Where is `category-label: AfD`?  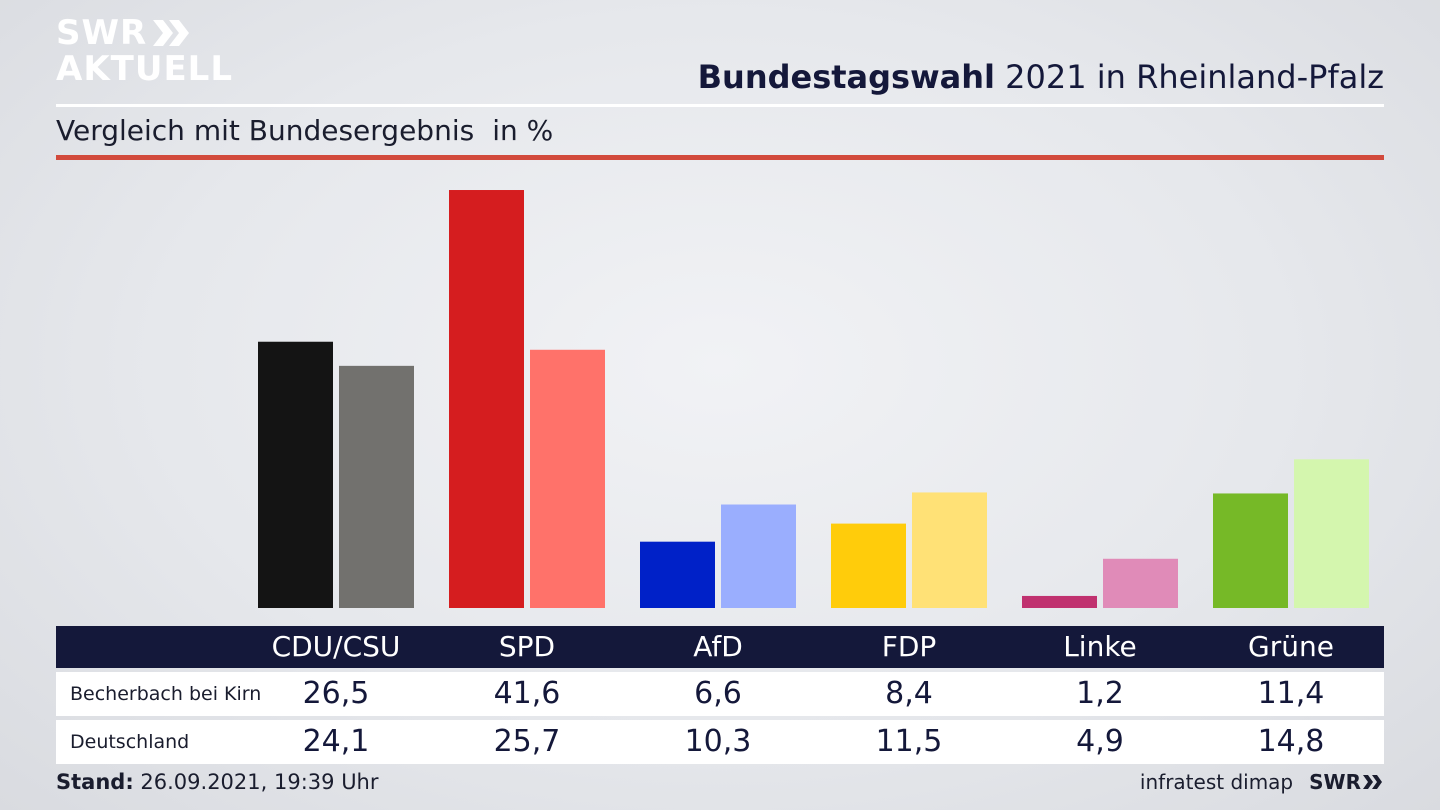 category-label: AfD is located at coordinates (718, 646).